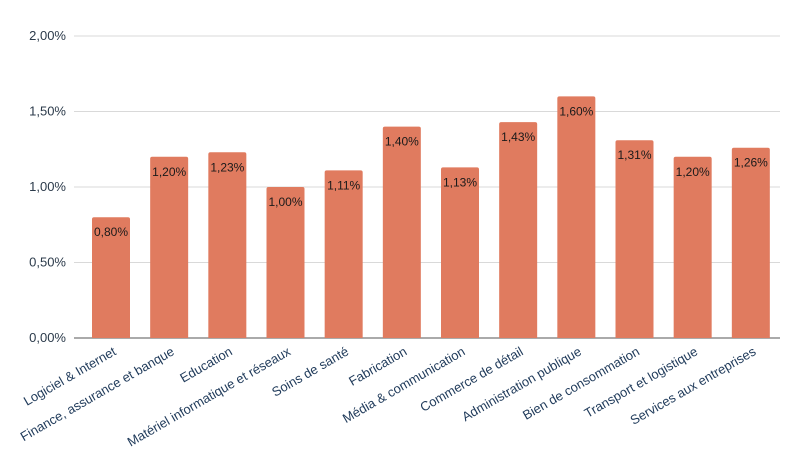 The image size is (800, 456). Describe the element at coordinates (227, 167) in the screenshot. I see `data-label: 1,23%` at that location.